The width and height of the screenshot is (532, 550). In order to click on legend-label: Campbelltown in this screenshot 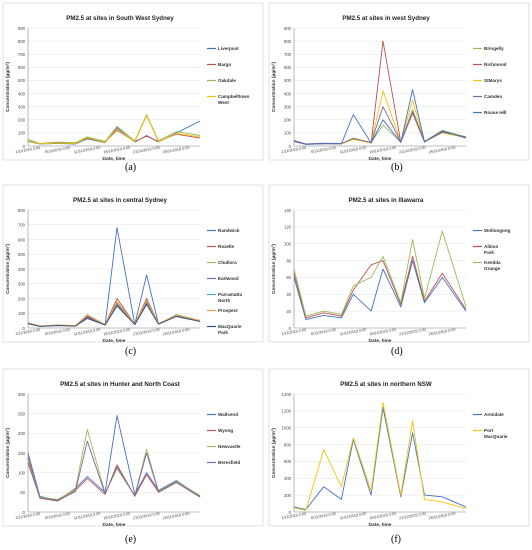, I will do `click(234, 96)`.